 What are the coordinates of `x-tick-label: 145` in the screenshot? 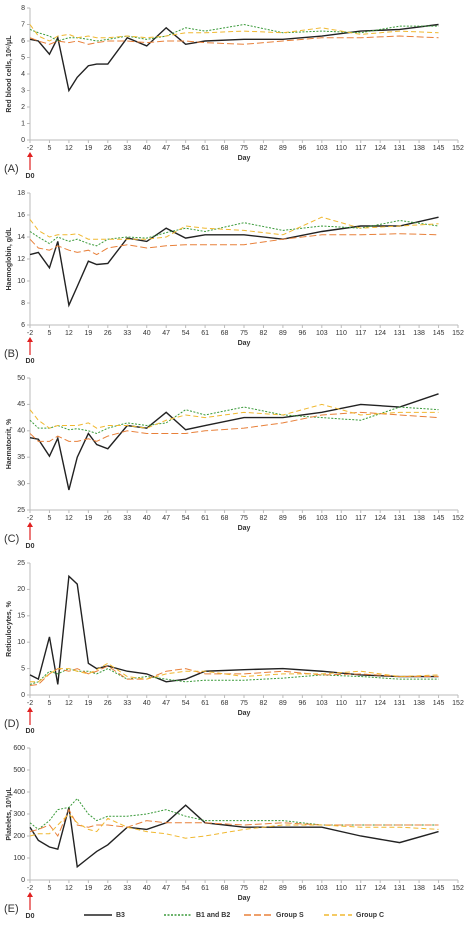 It's located at (439, 518).